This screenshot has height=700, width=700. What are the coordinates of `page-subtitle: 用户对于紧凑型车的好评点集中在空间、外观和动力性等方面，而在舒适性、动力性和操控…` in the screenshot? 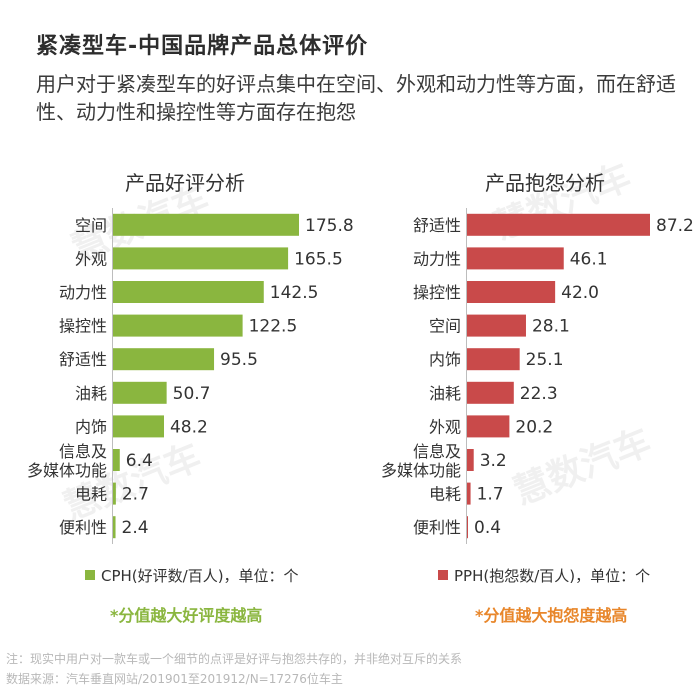 It's located at (356, 98).